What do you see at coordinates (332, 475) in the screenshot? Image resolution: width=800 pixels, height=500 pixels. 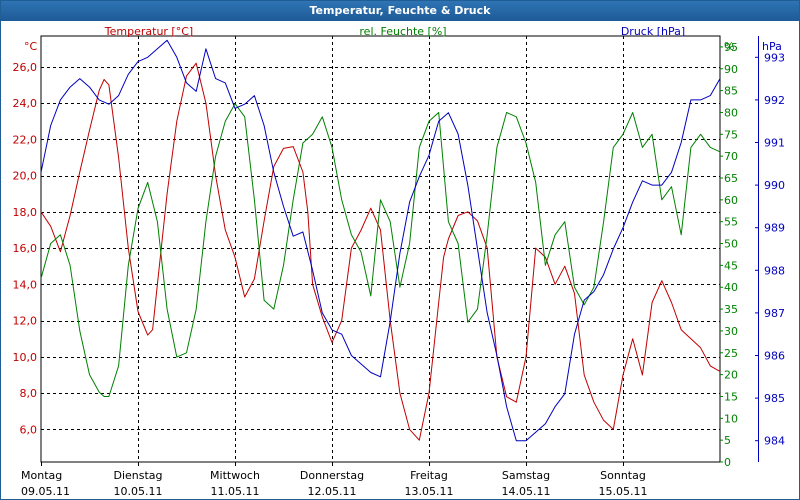 I see `x-tick-label-day: Donnerstag` at bounding box center [332, 475].